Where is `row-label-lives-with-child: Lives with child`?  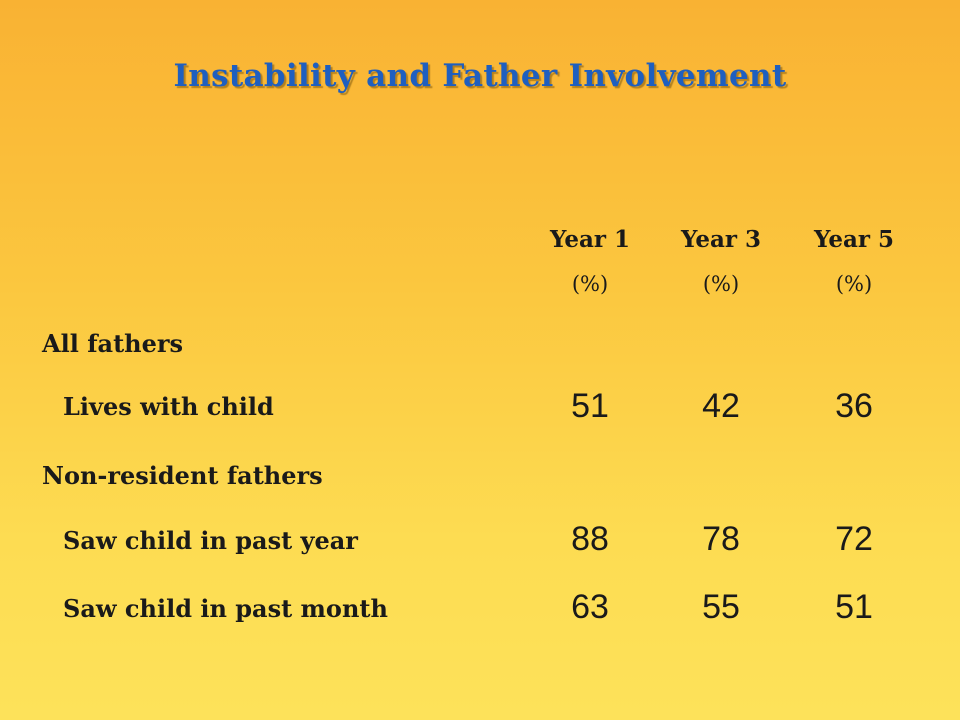 row-label-lives-with-child: Lives with child is located at coordinates (168, 406).